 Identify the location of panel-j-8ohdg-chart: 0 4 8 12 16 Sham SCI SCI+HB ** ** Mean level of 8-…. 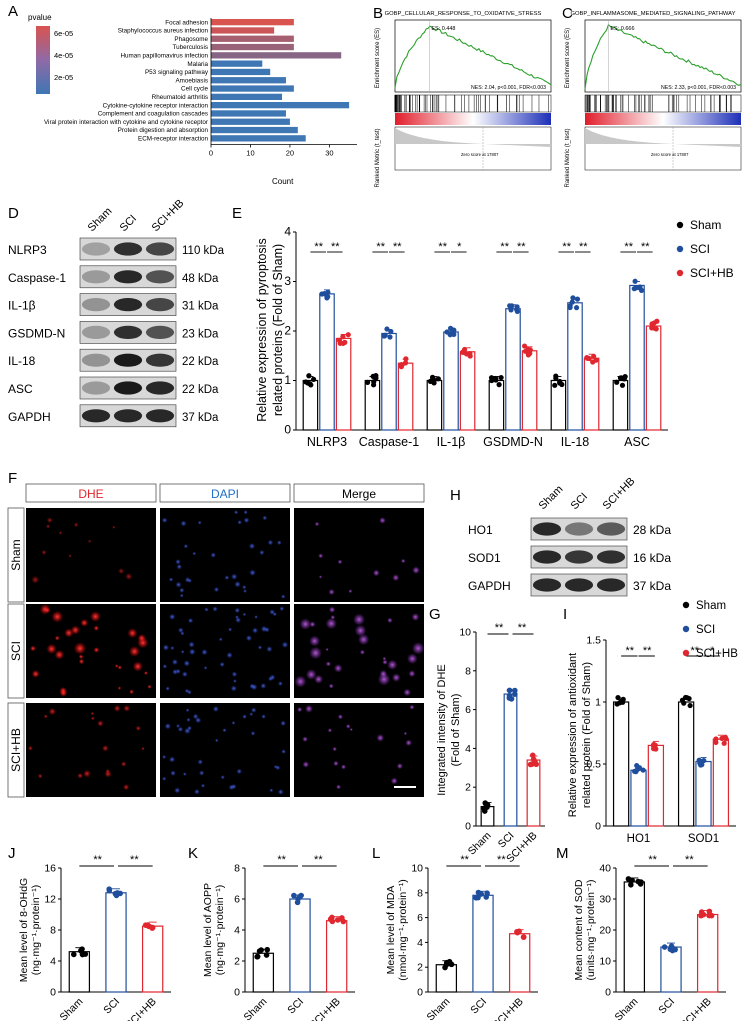
(94, 937).